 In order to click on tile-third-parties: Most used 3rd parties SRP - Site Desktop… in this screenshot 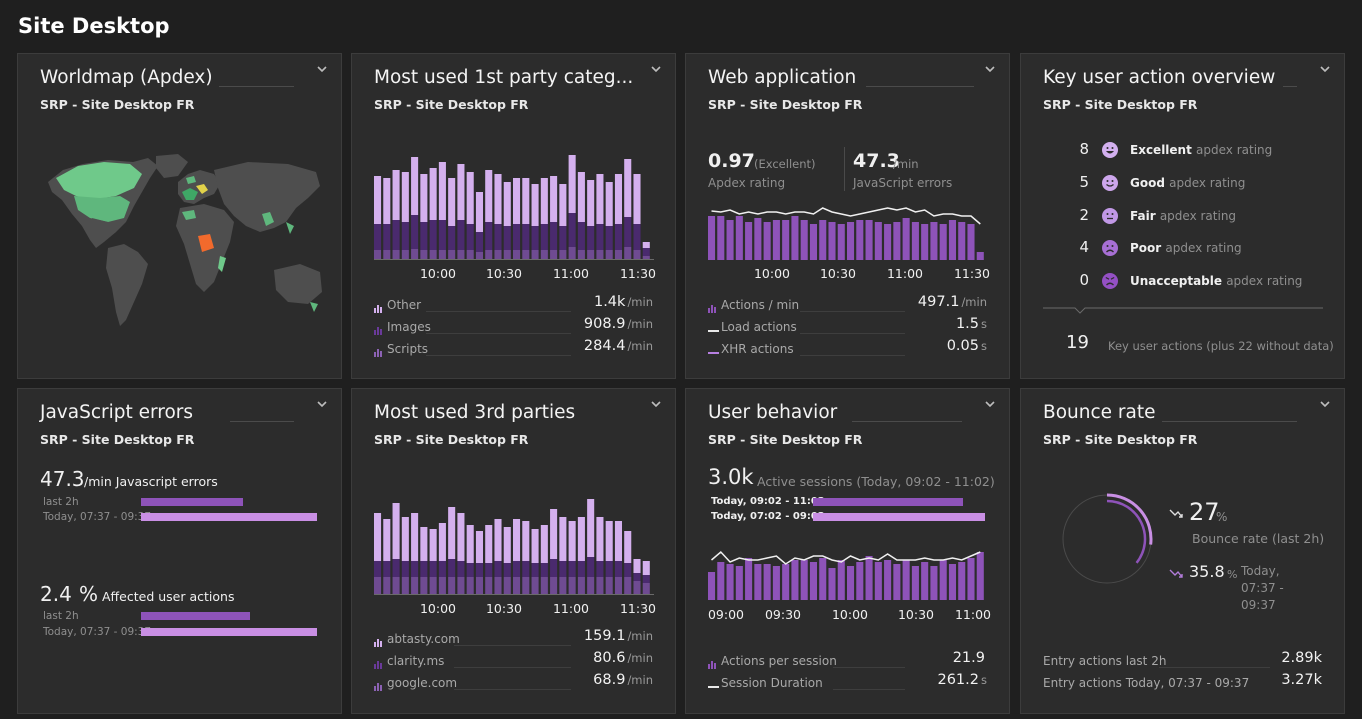, I will do `click(513, 551)`.